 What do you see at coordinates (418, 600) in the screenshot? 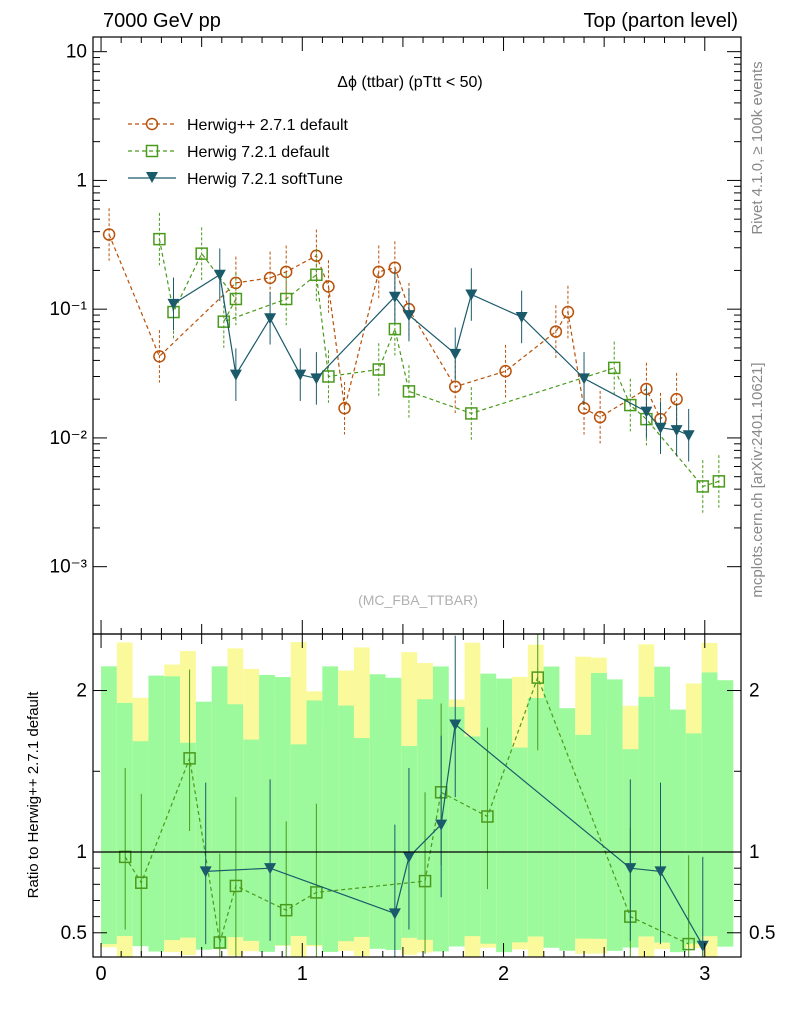
I see `watermark: (MC_FBA_TTBAR)` at bounding box center [418, 600].